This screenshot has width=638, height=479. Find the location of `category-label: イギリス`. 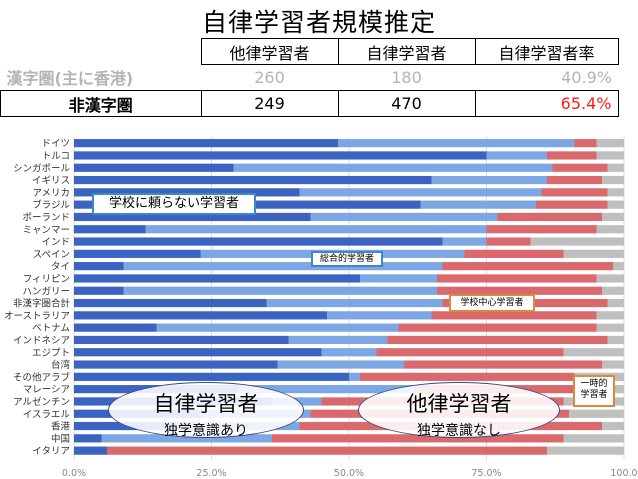

category-label: イギリス is located at coordinates (51, 181).